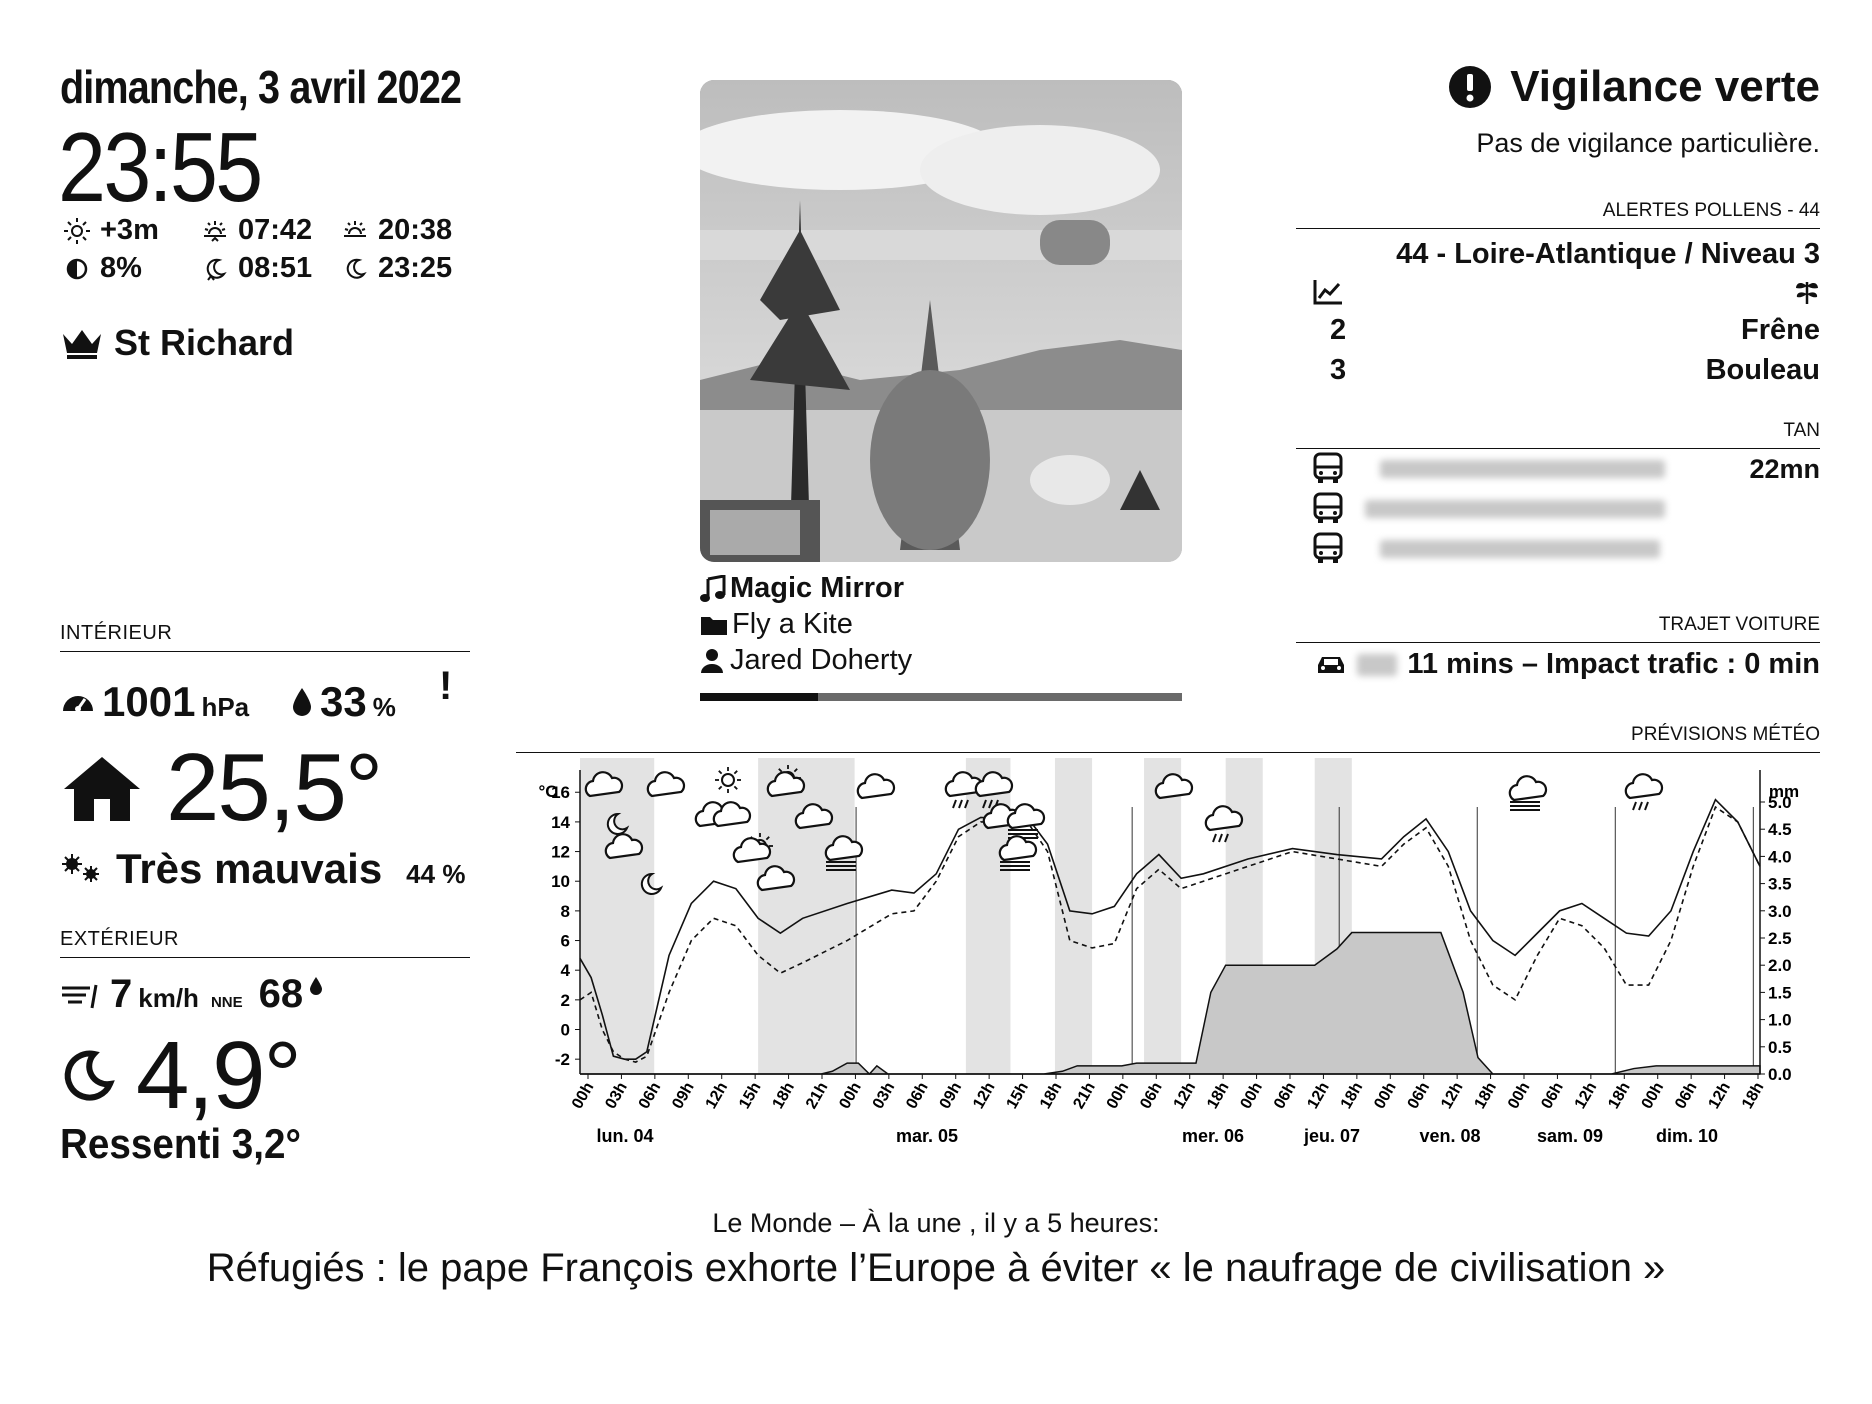 This screenshot has height=1404, width=1872. What do you see at coordinates (1168, 738) in the screenshot?
I see `forecast-section-title: PRÉVISIONS MÉTÉO` at bounding box center [1168, 738].